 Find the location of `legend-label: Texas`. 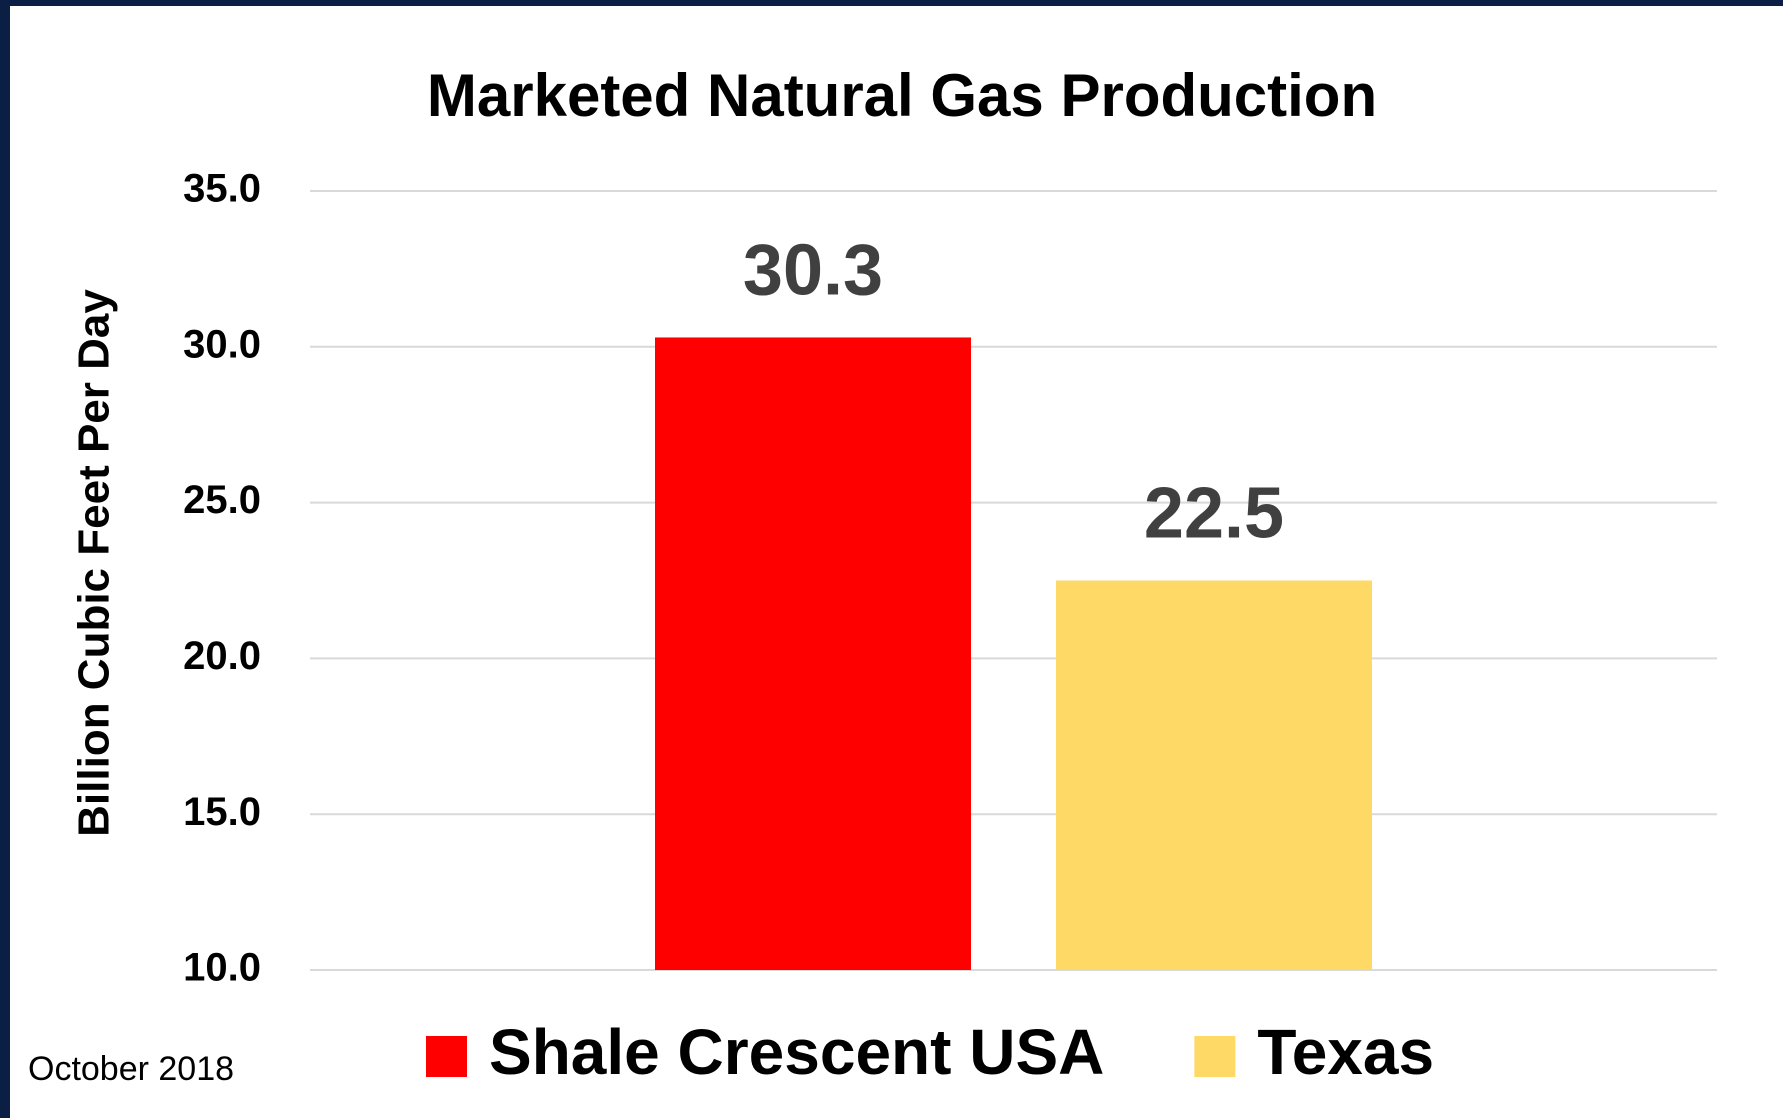

legend-label: Texas is located at coordinates (1345, 1052).